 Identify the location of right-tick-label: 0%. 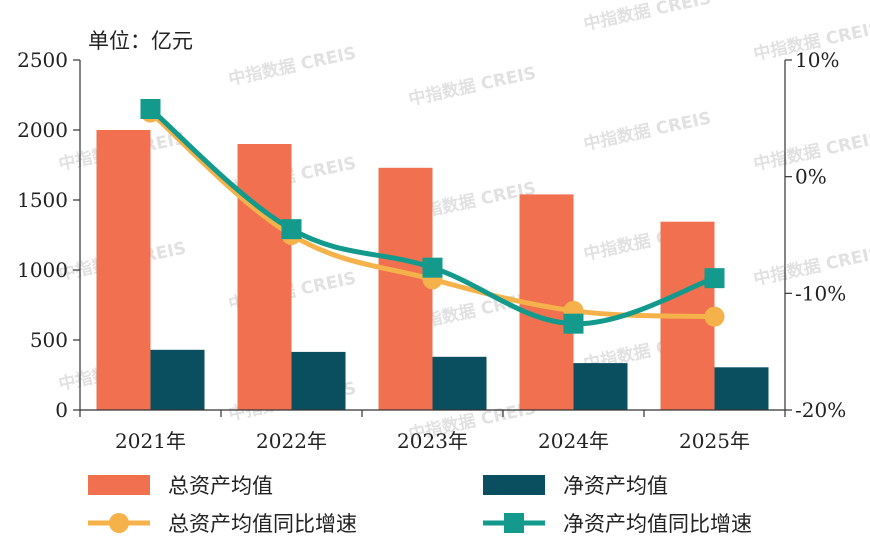
(811, 177).